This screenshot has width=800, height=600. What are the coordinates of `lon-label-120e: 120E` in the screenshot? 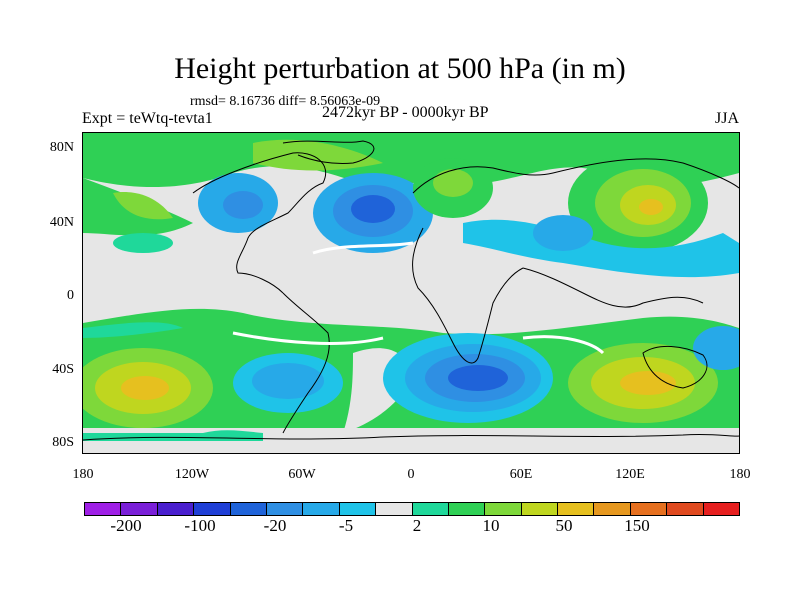 It's located at (630, 474).